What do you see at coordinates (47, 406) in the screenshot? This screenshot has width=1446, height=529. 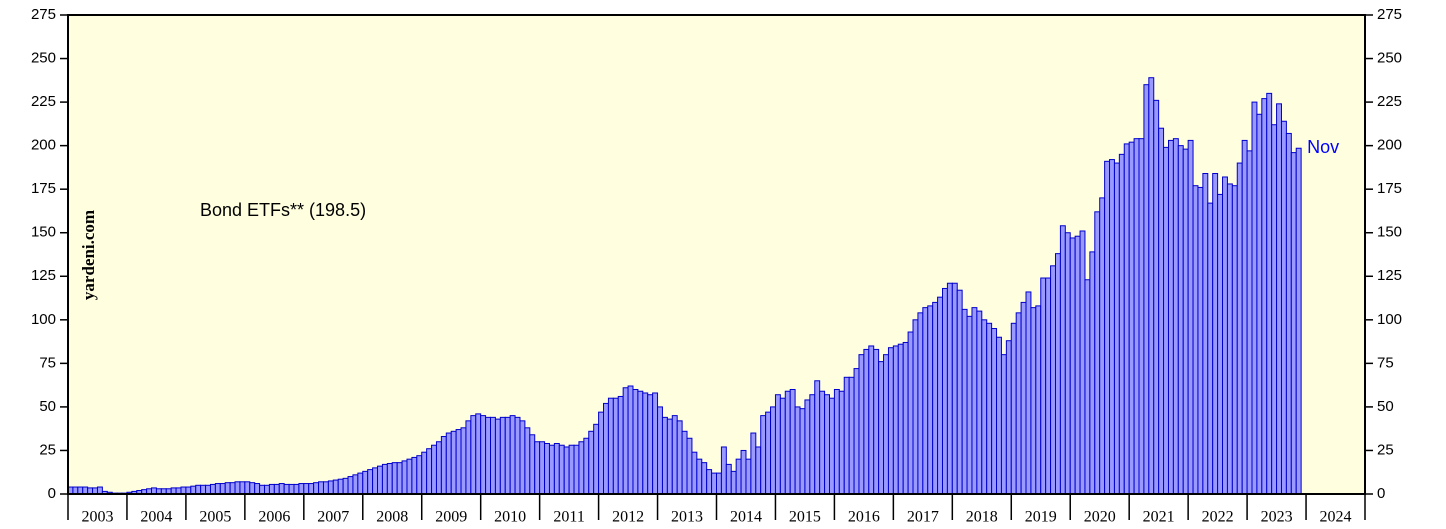 I see `y-tick-label: 50` at bounding box center [47, 406].